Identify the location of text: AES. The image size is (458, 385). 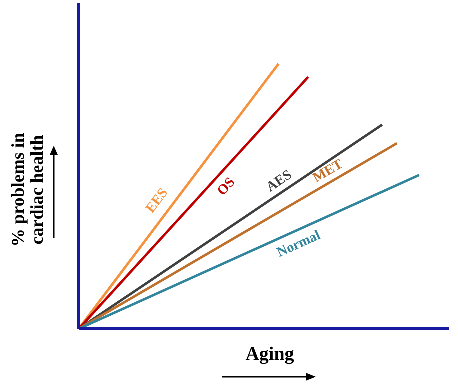
(280, 182).